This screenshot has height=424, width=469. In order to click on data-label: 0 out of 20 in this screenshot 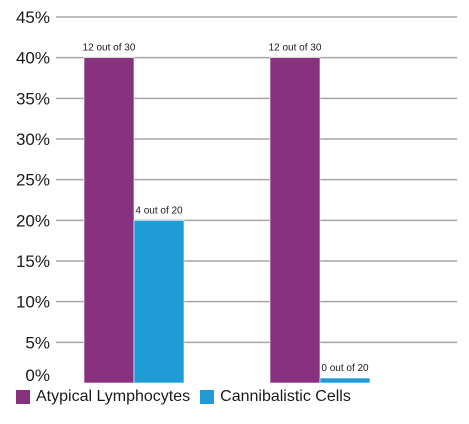, I will do `click(345, 368)`.